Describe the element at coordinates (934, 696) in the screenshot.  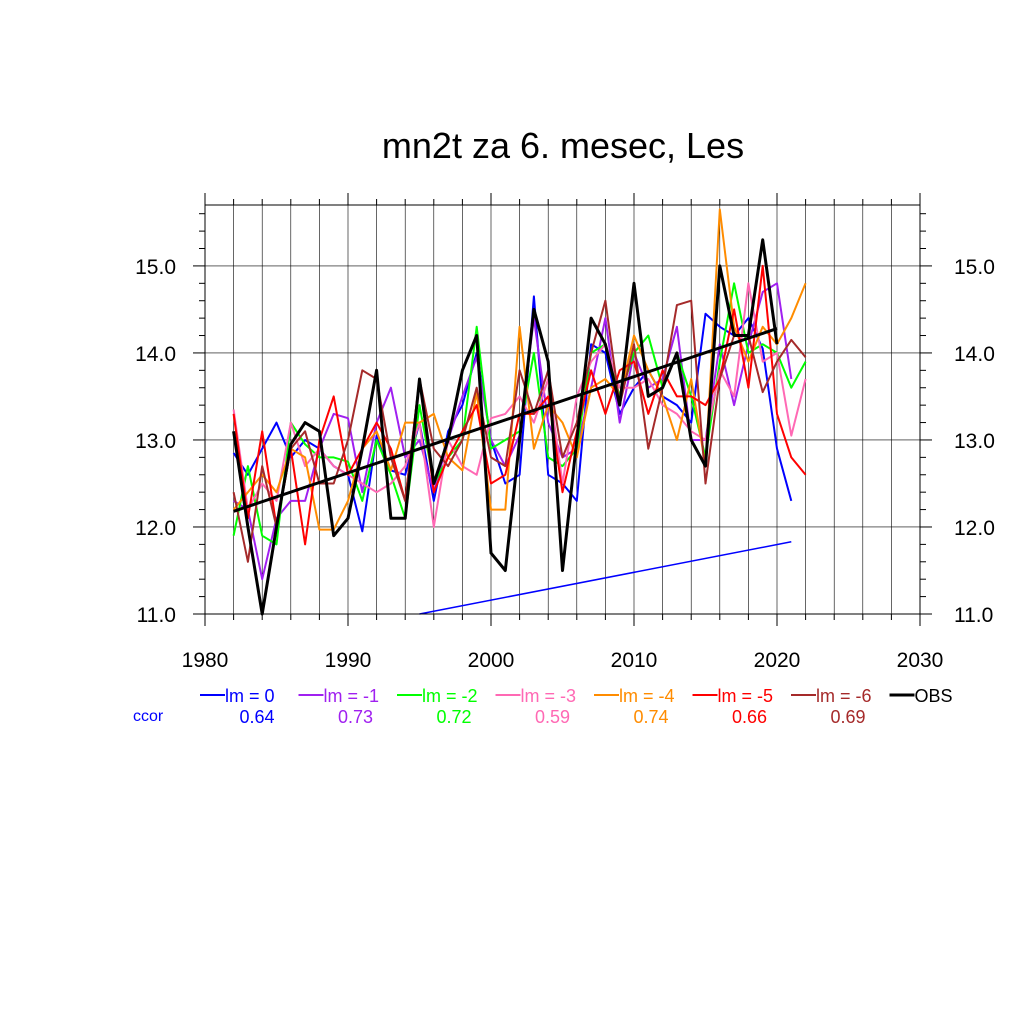
I see `legend-label-obs: OBS` at that location.